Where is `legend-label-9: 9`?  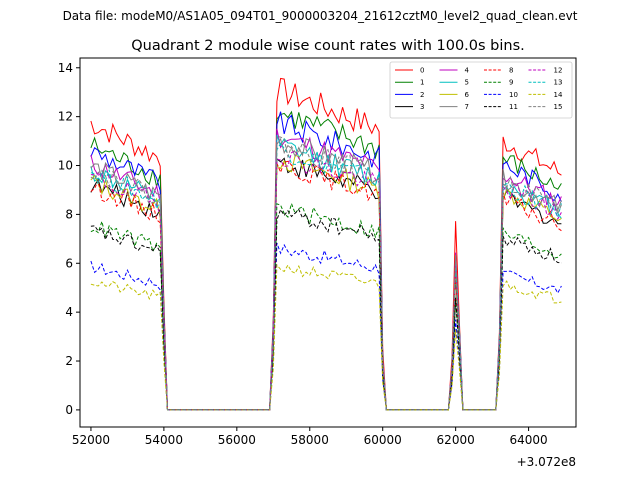 legend-label-9: 9 is located at coordinates (511, 83).